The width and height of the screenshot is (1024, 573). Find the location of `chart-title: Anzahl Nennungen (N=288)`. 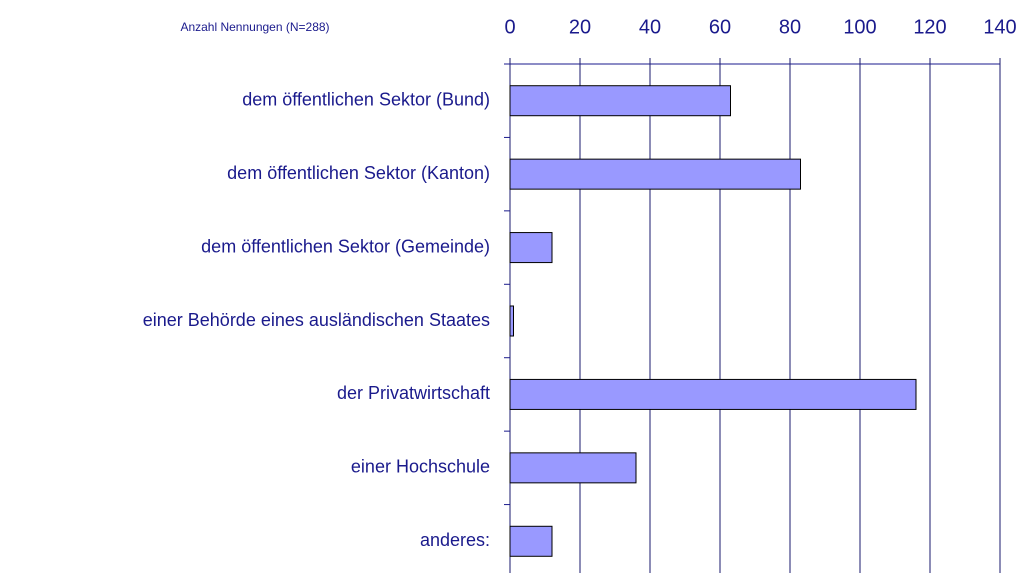

chart-title: Anzahl Nennungen (N=288) is located at coordinates (254, 27).